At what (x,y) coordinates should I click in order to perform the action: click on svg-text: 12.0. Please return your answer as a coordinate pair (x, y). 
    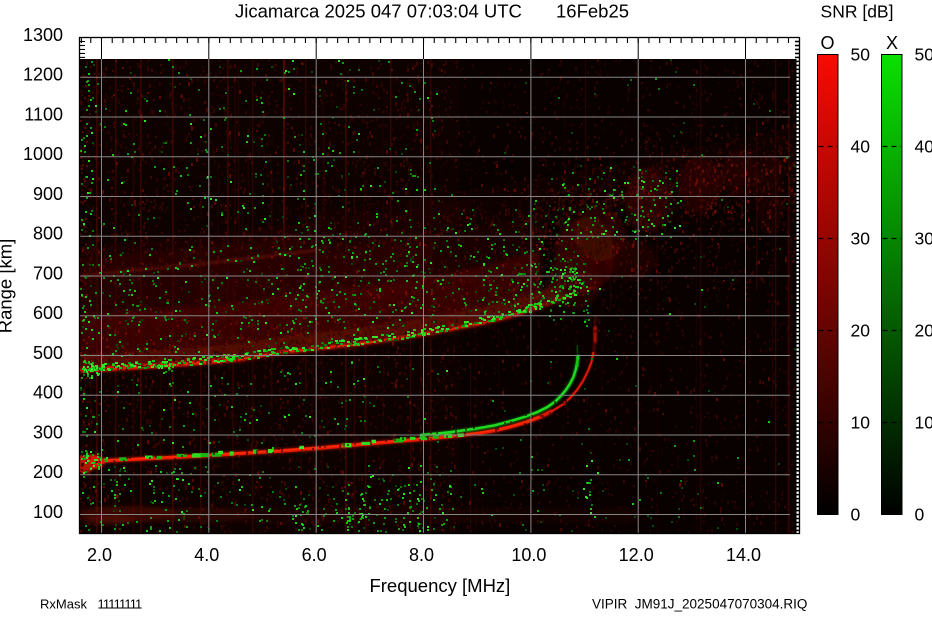
    Looking at the image, I should click on (636, 555).